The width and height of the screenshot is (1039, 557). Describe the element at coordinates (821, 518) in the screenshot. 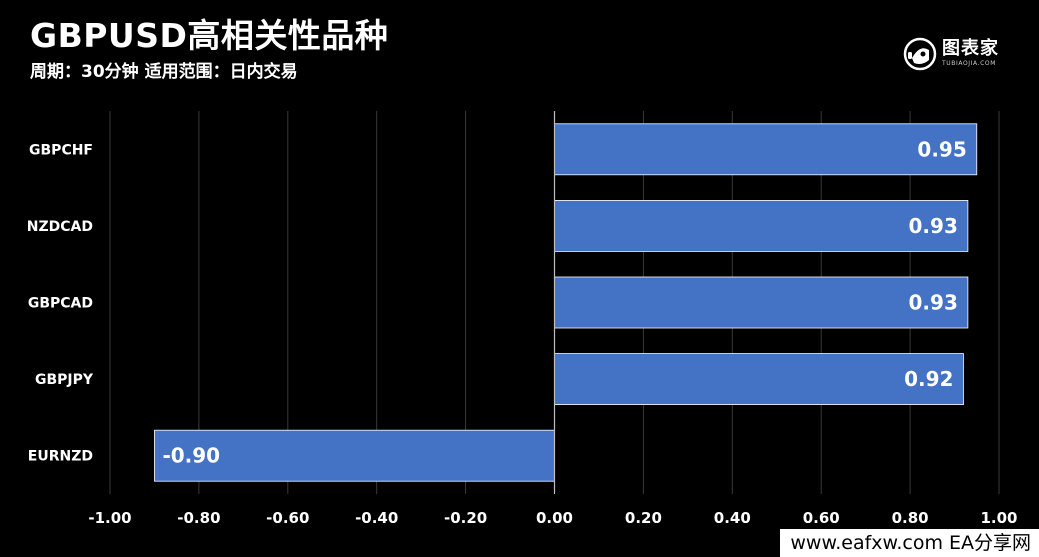

I see `x-tick-label: 0.60` at that location.